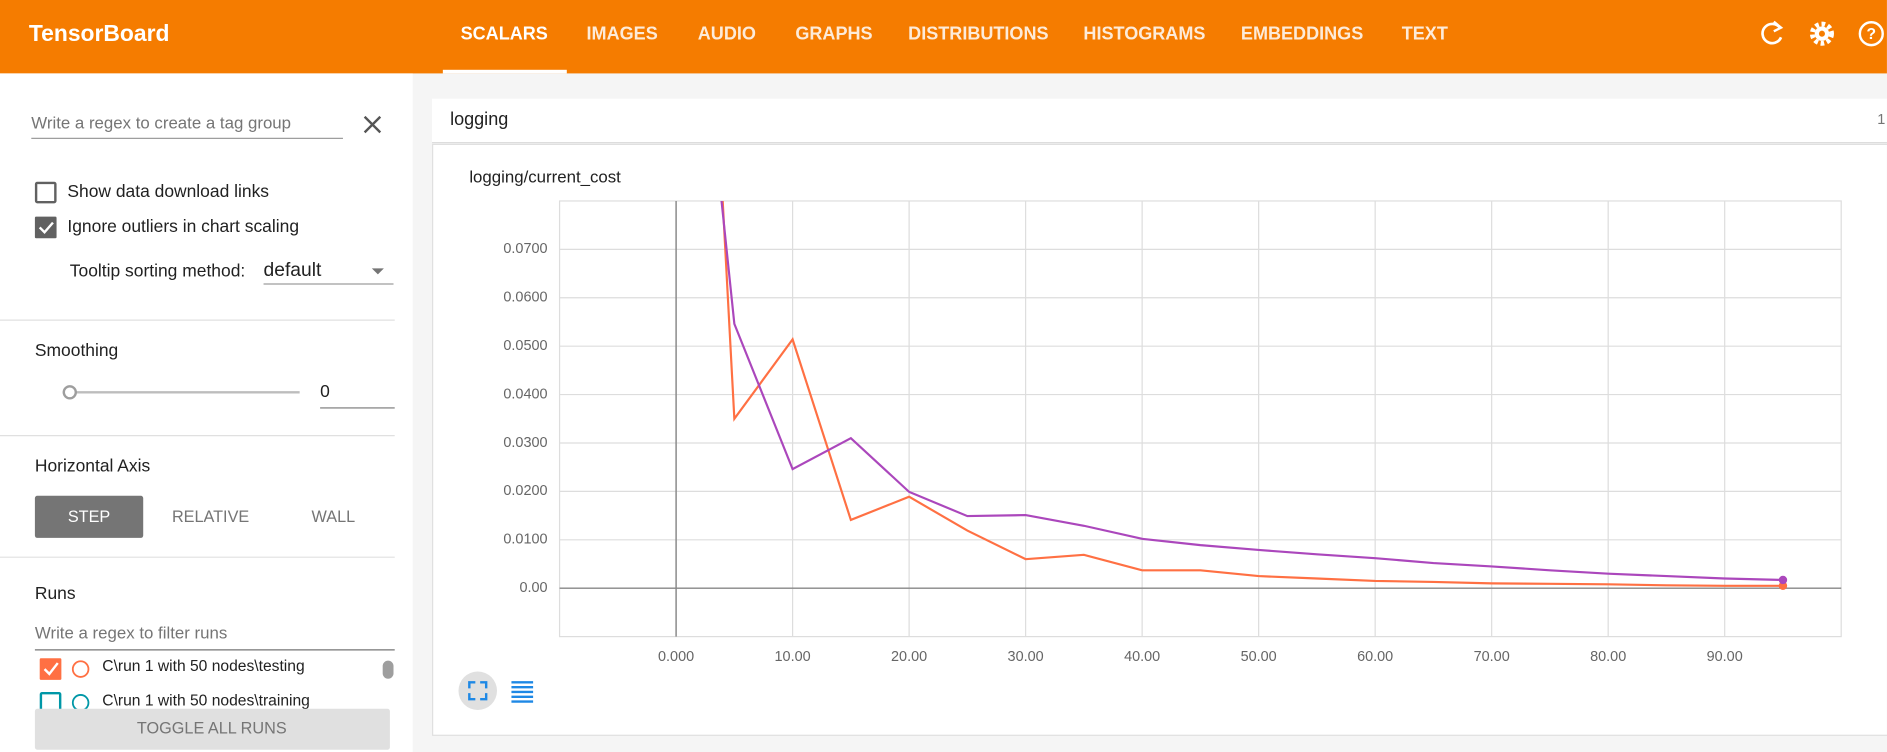 This screenshot has height=752, width=1887. What do you see at coordinates (1881, 120) in the screenshot?
I see `panel-count: 1` at bounding box center [1881, 120].